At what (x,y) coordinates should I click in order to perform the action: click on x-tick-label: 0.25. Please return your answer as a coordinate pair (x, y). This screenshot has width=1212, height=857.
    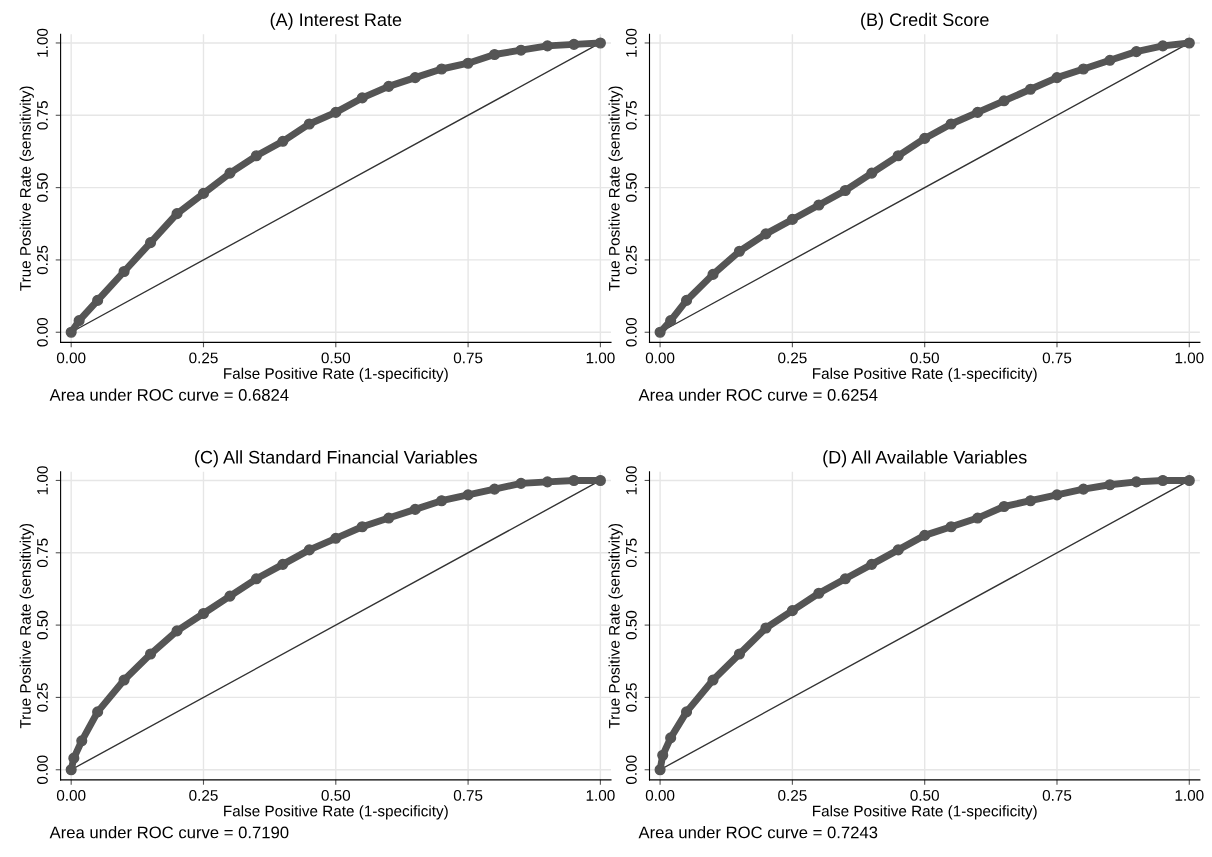
    Looking at the image, I should click on (203, 795).